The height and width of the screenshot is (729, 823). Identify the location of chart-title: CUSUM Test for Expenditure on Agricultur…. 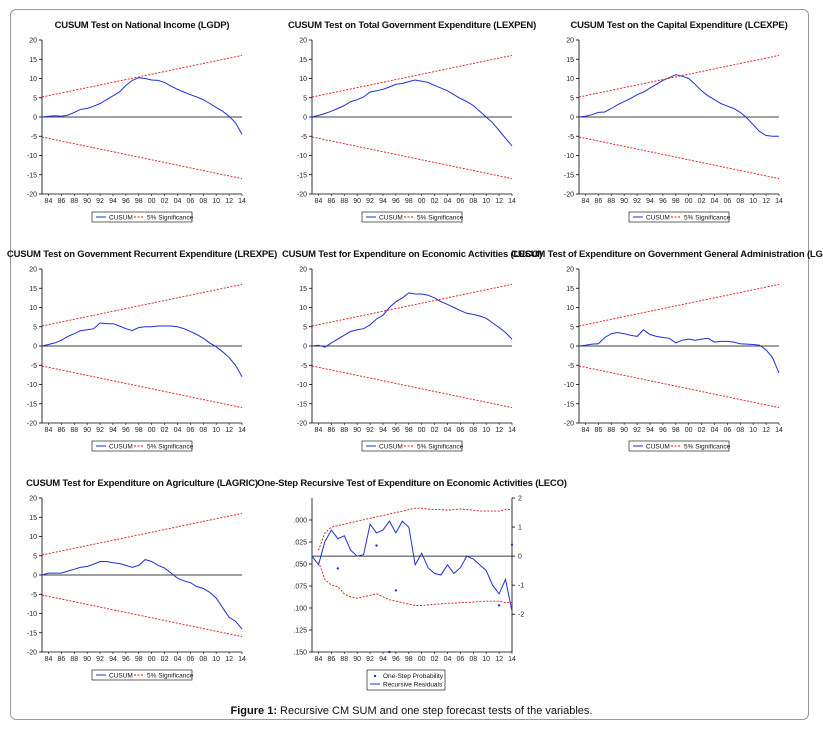
(142, 483).